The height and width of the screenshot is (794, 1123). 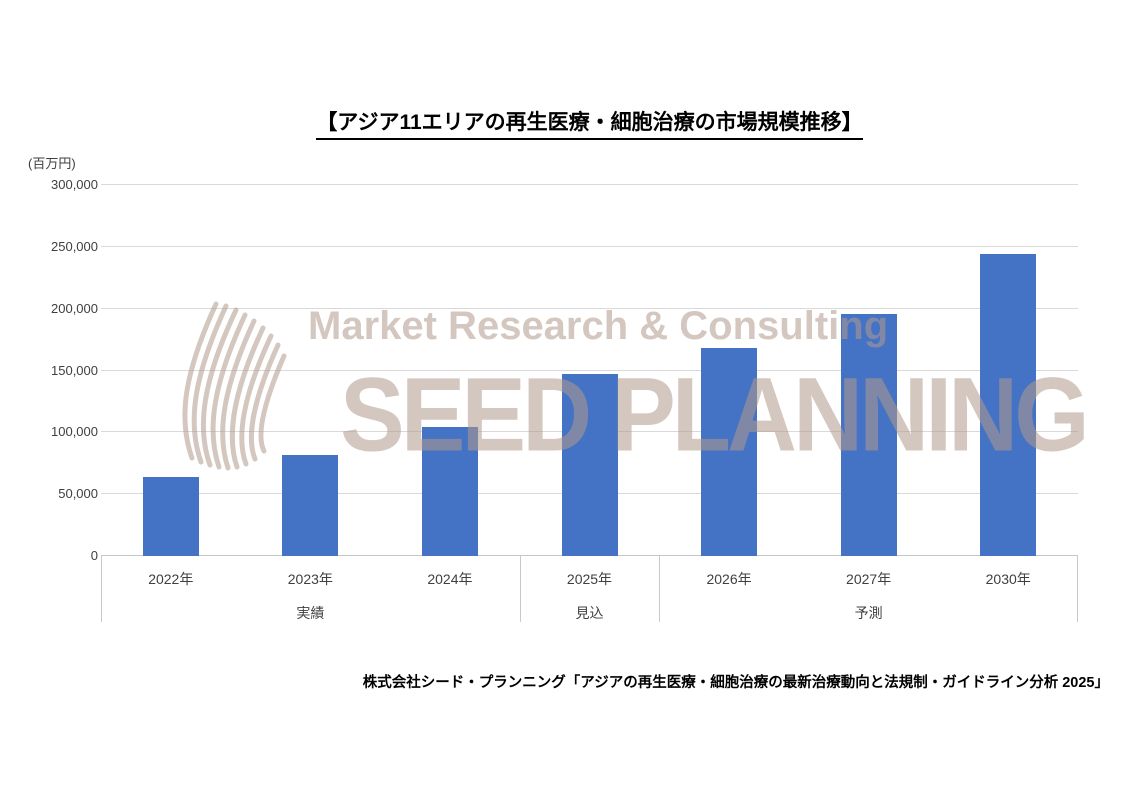 I want to click on bar-2027年, so click(x=868, y=434).